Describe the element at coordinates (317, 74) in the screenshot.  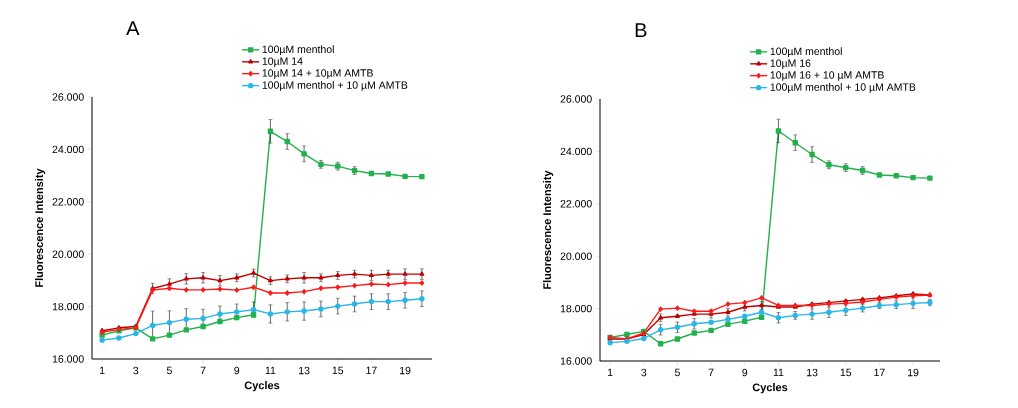
I see `legend-label: 10µM 14 + 10µM AMTB` at that location.